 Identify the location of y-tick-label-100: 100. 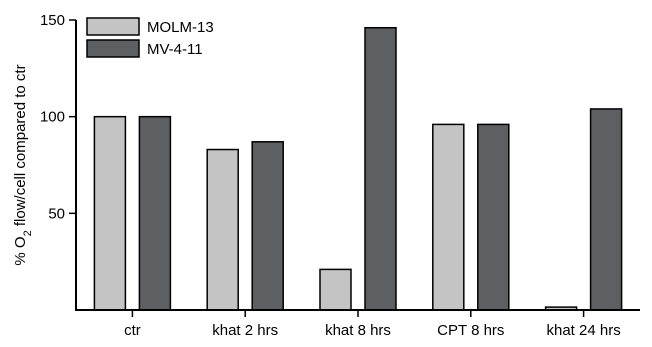
(52, 117).